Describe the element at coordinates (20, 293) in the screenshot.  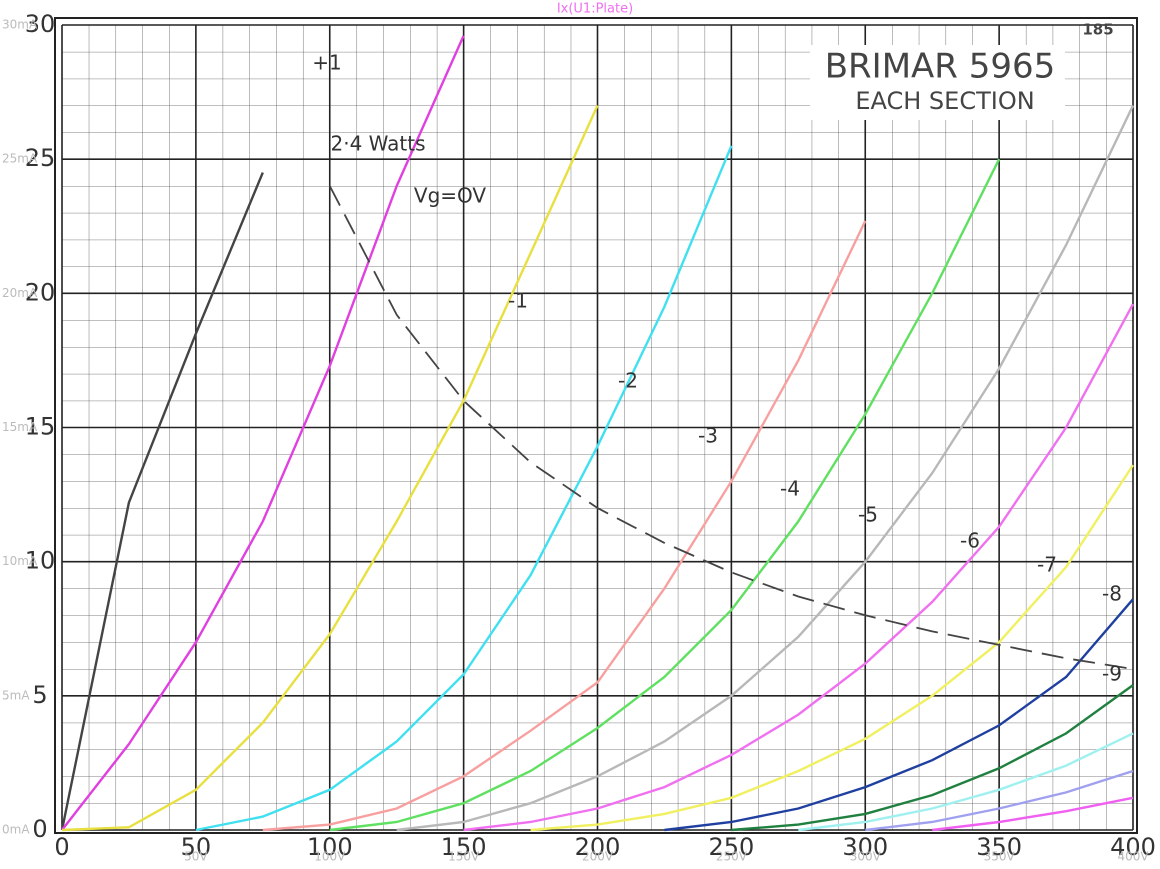
I see `sim-y-tick-label: 20mA` at that location.